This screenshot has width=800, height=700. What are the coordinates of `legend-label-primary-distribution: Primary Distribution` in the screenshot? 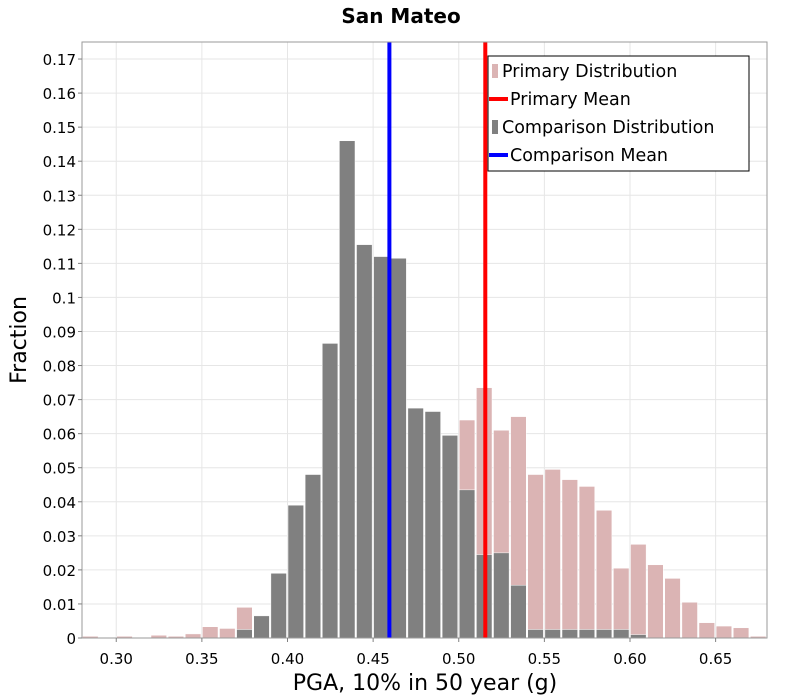 It's located at (589, 72).